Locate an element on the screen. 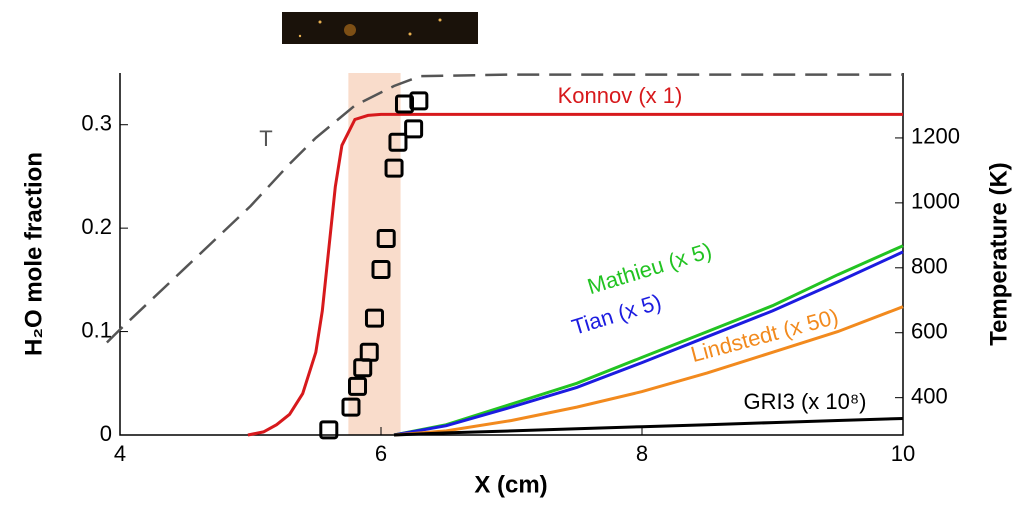  y-axis-label: H₂O mole fraction is located at coordinates (33, 254).